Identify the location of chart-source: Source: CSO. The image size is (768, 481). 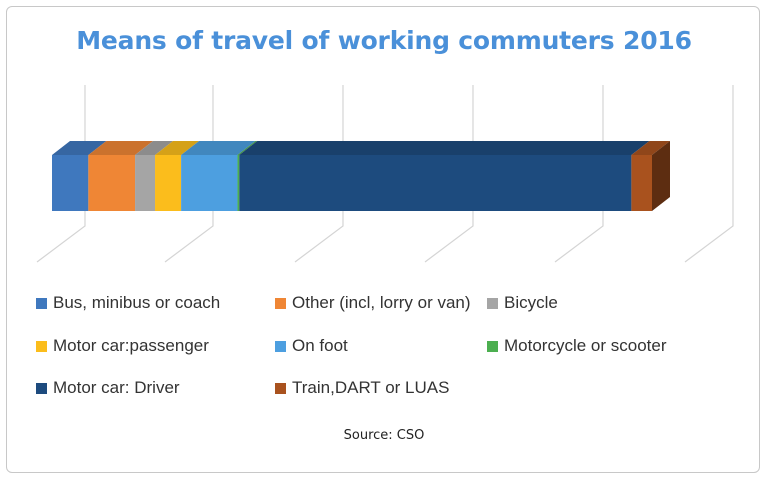
(384, 435).